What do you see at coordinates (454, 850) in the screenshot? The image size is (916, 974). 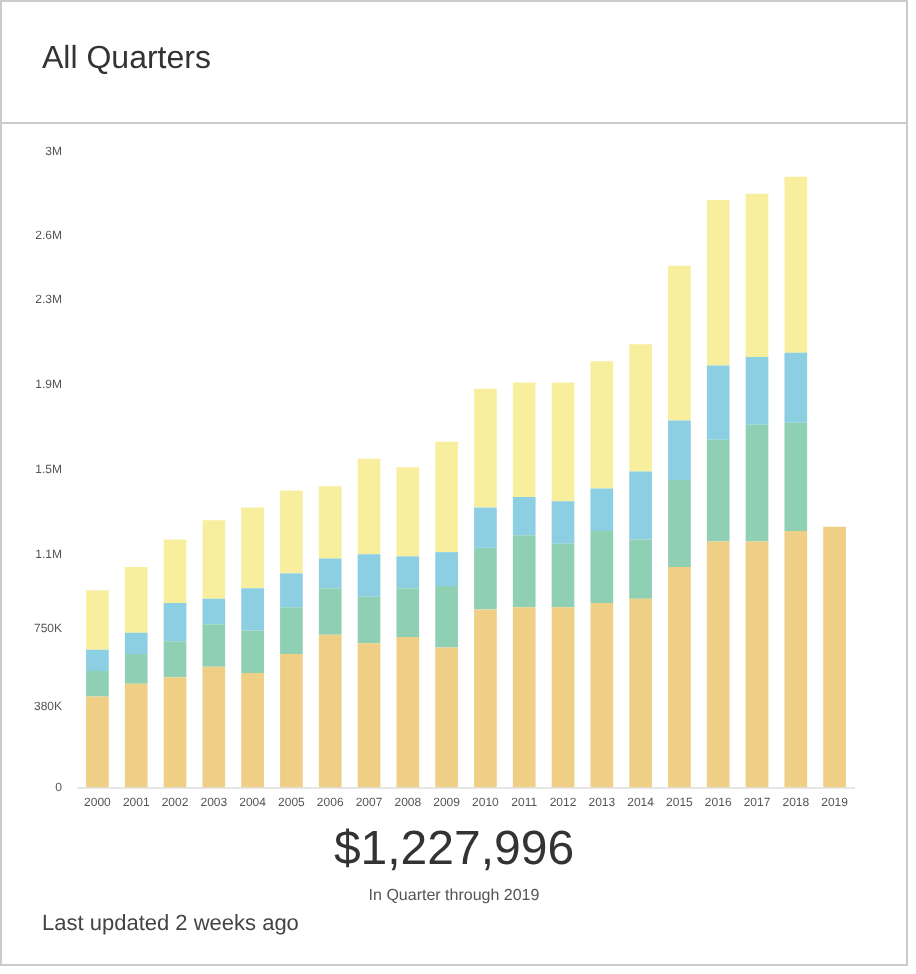 I see `text: $1,227,996` at bounding box center [454, 850].